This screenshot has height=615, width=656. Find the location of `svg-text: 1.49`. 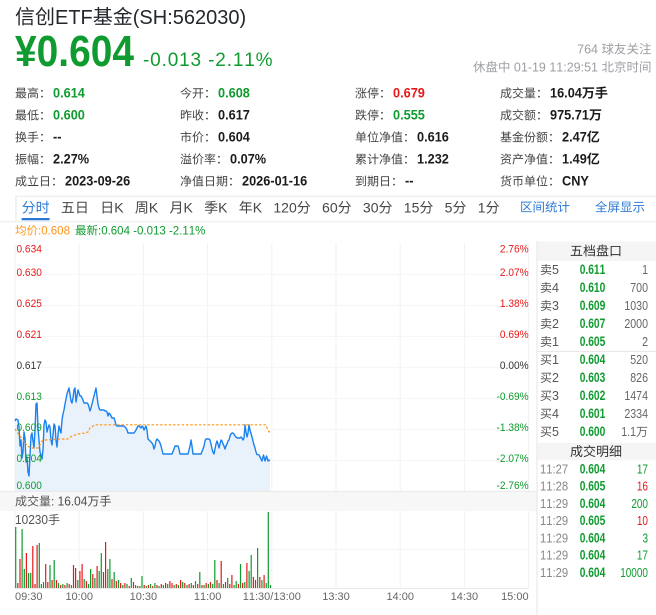

svg-text: 1.49 is located at coordinates (574, 159).